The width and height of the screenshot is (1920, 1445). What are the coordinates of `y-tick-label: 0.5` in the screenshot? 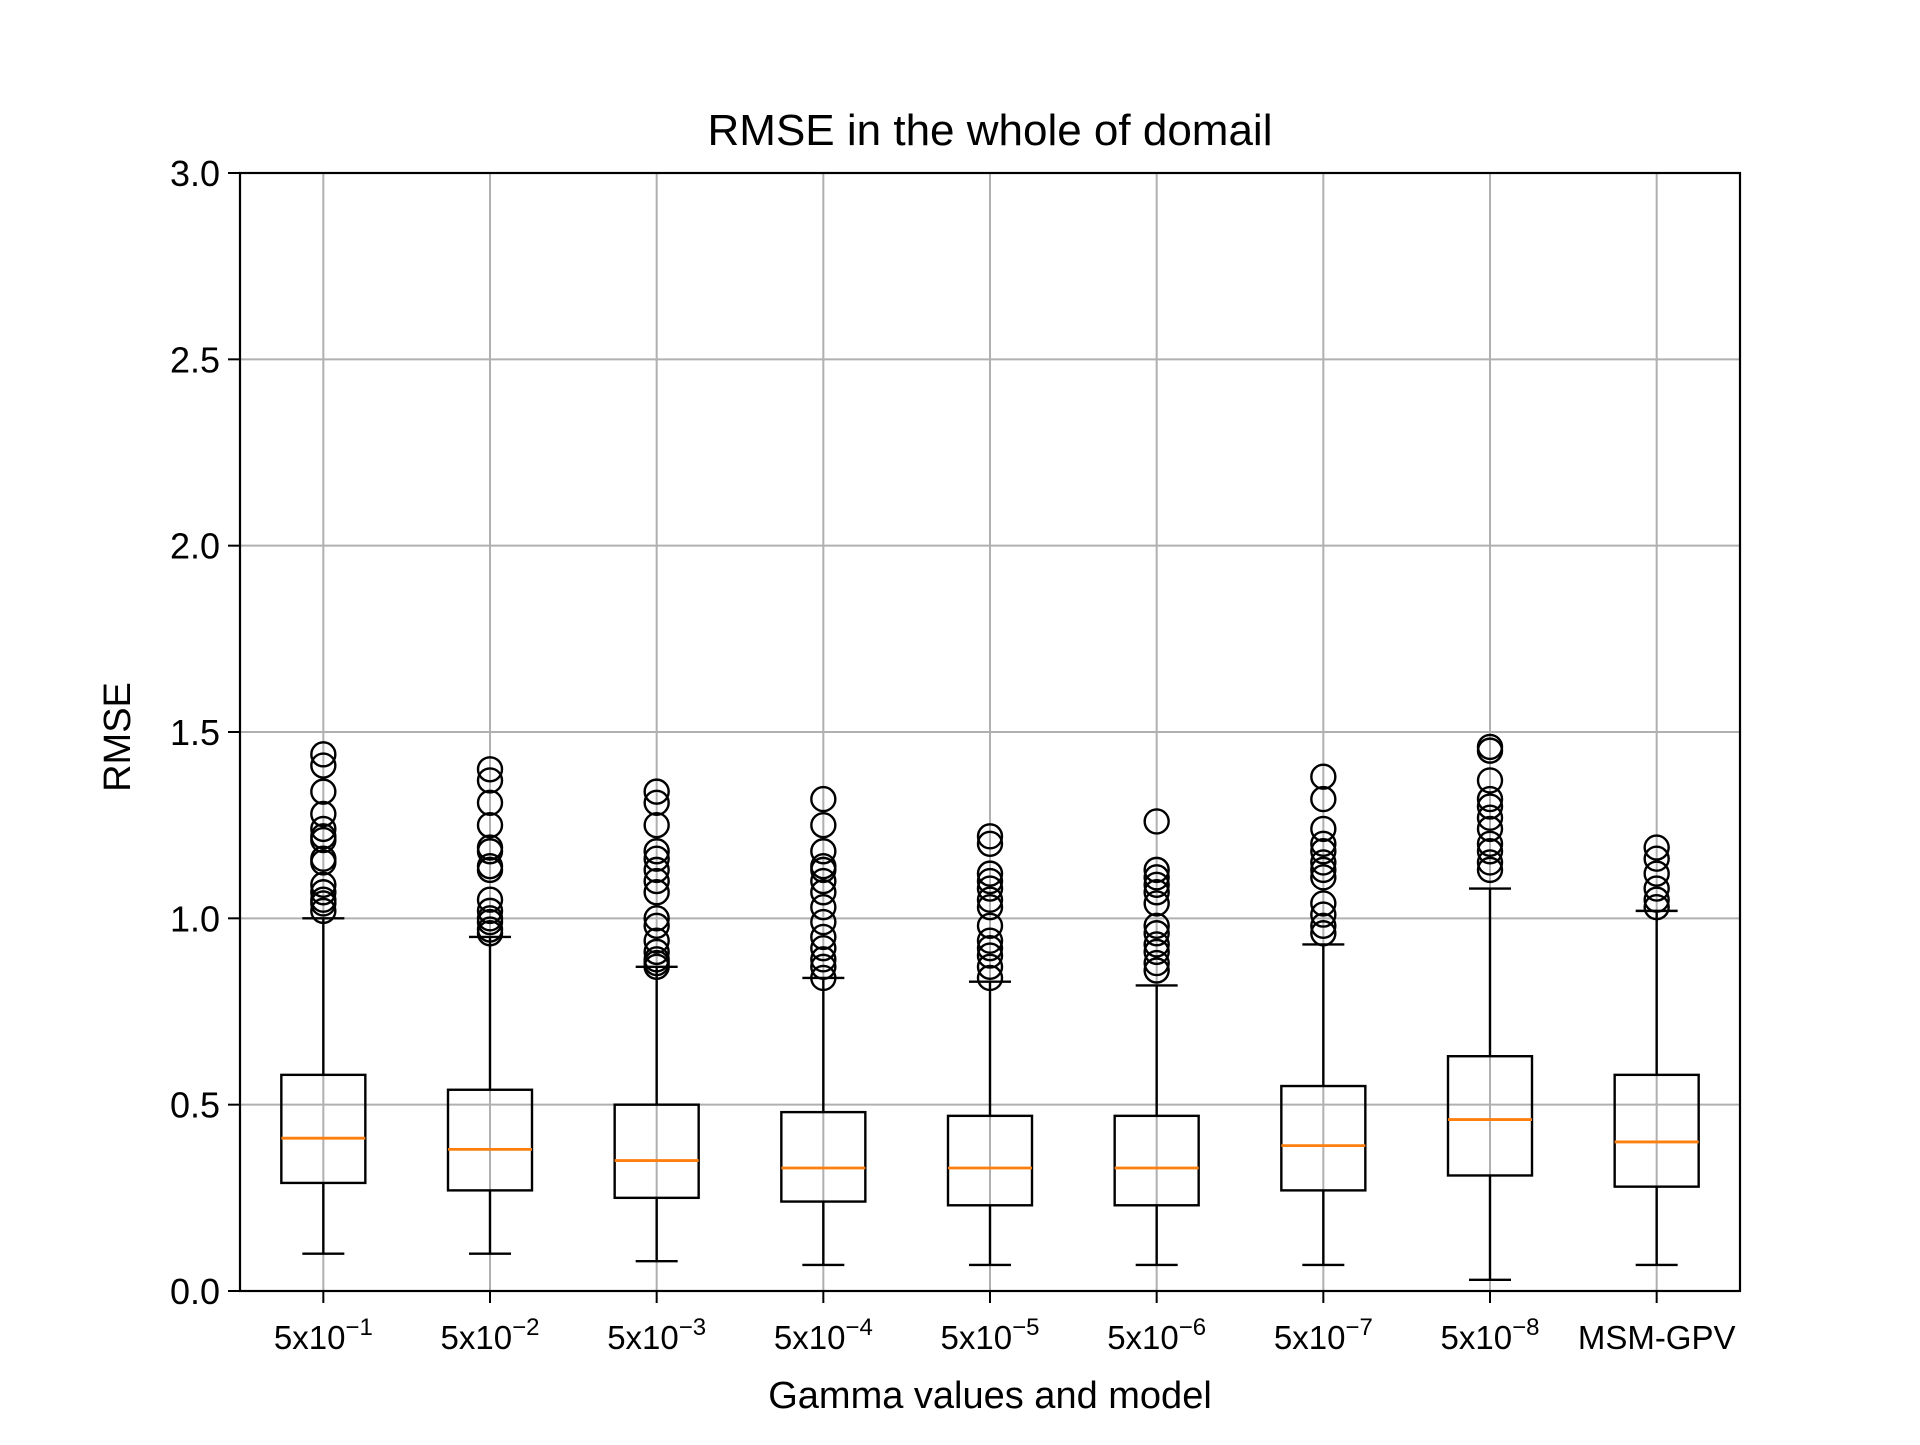 It's located at (195, 1105).